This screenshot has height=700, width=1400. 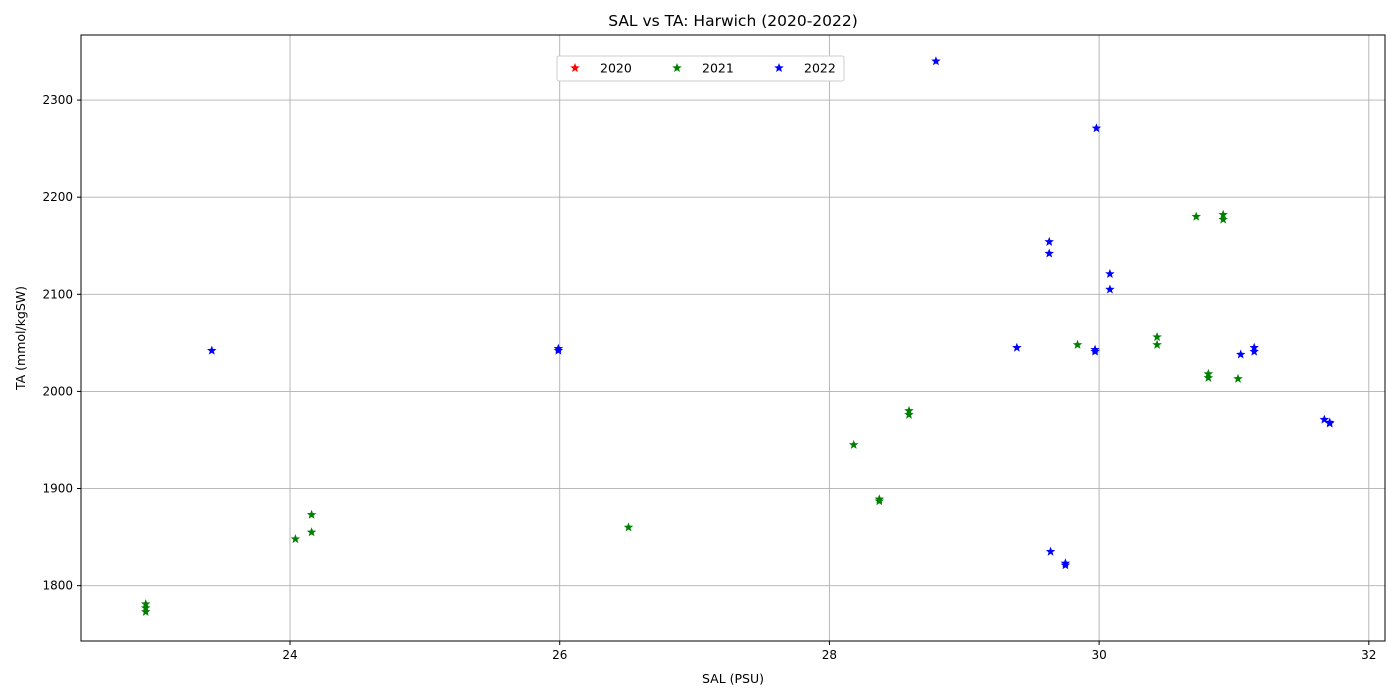 What do you see at coordinates (677, 68) in the screenshot?
I see `legend-marker-2021` at bounding box center [677, 68].